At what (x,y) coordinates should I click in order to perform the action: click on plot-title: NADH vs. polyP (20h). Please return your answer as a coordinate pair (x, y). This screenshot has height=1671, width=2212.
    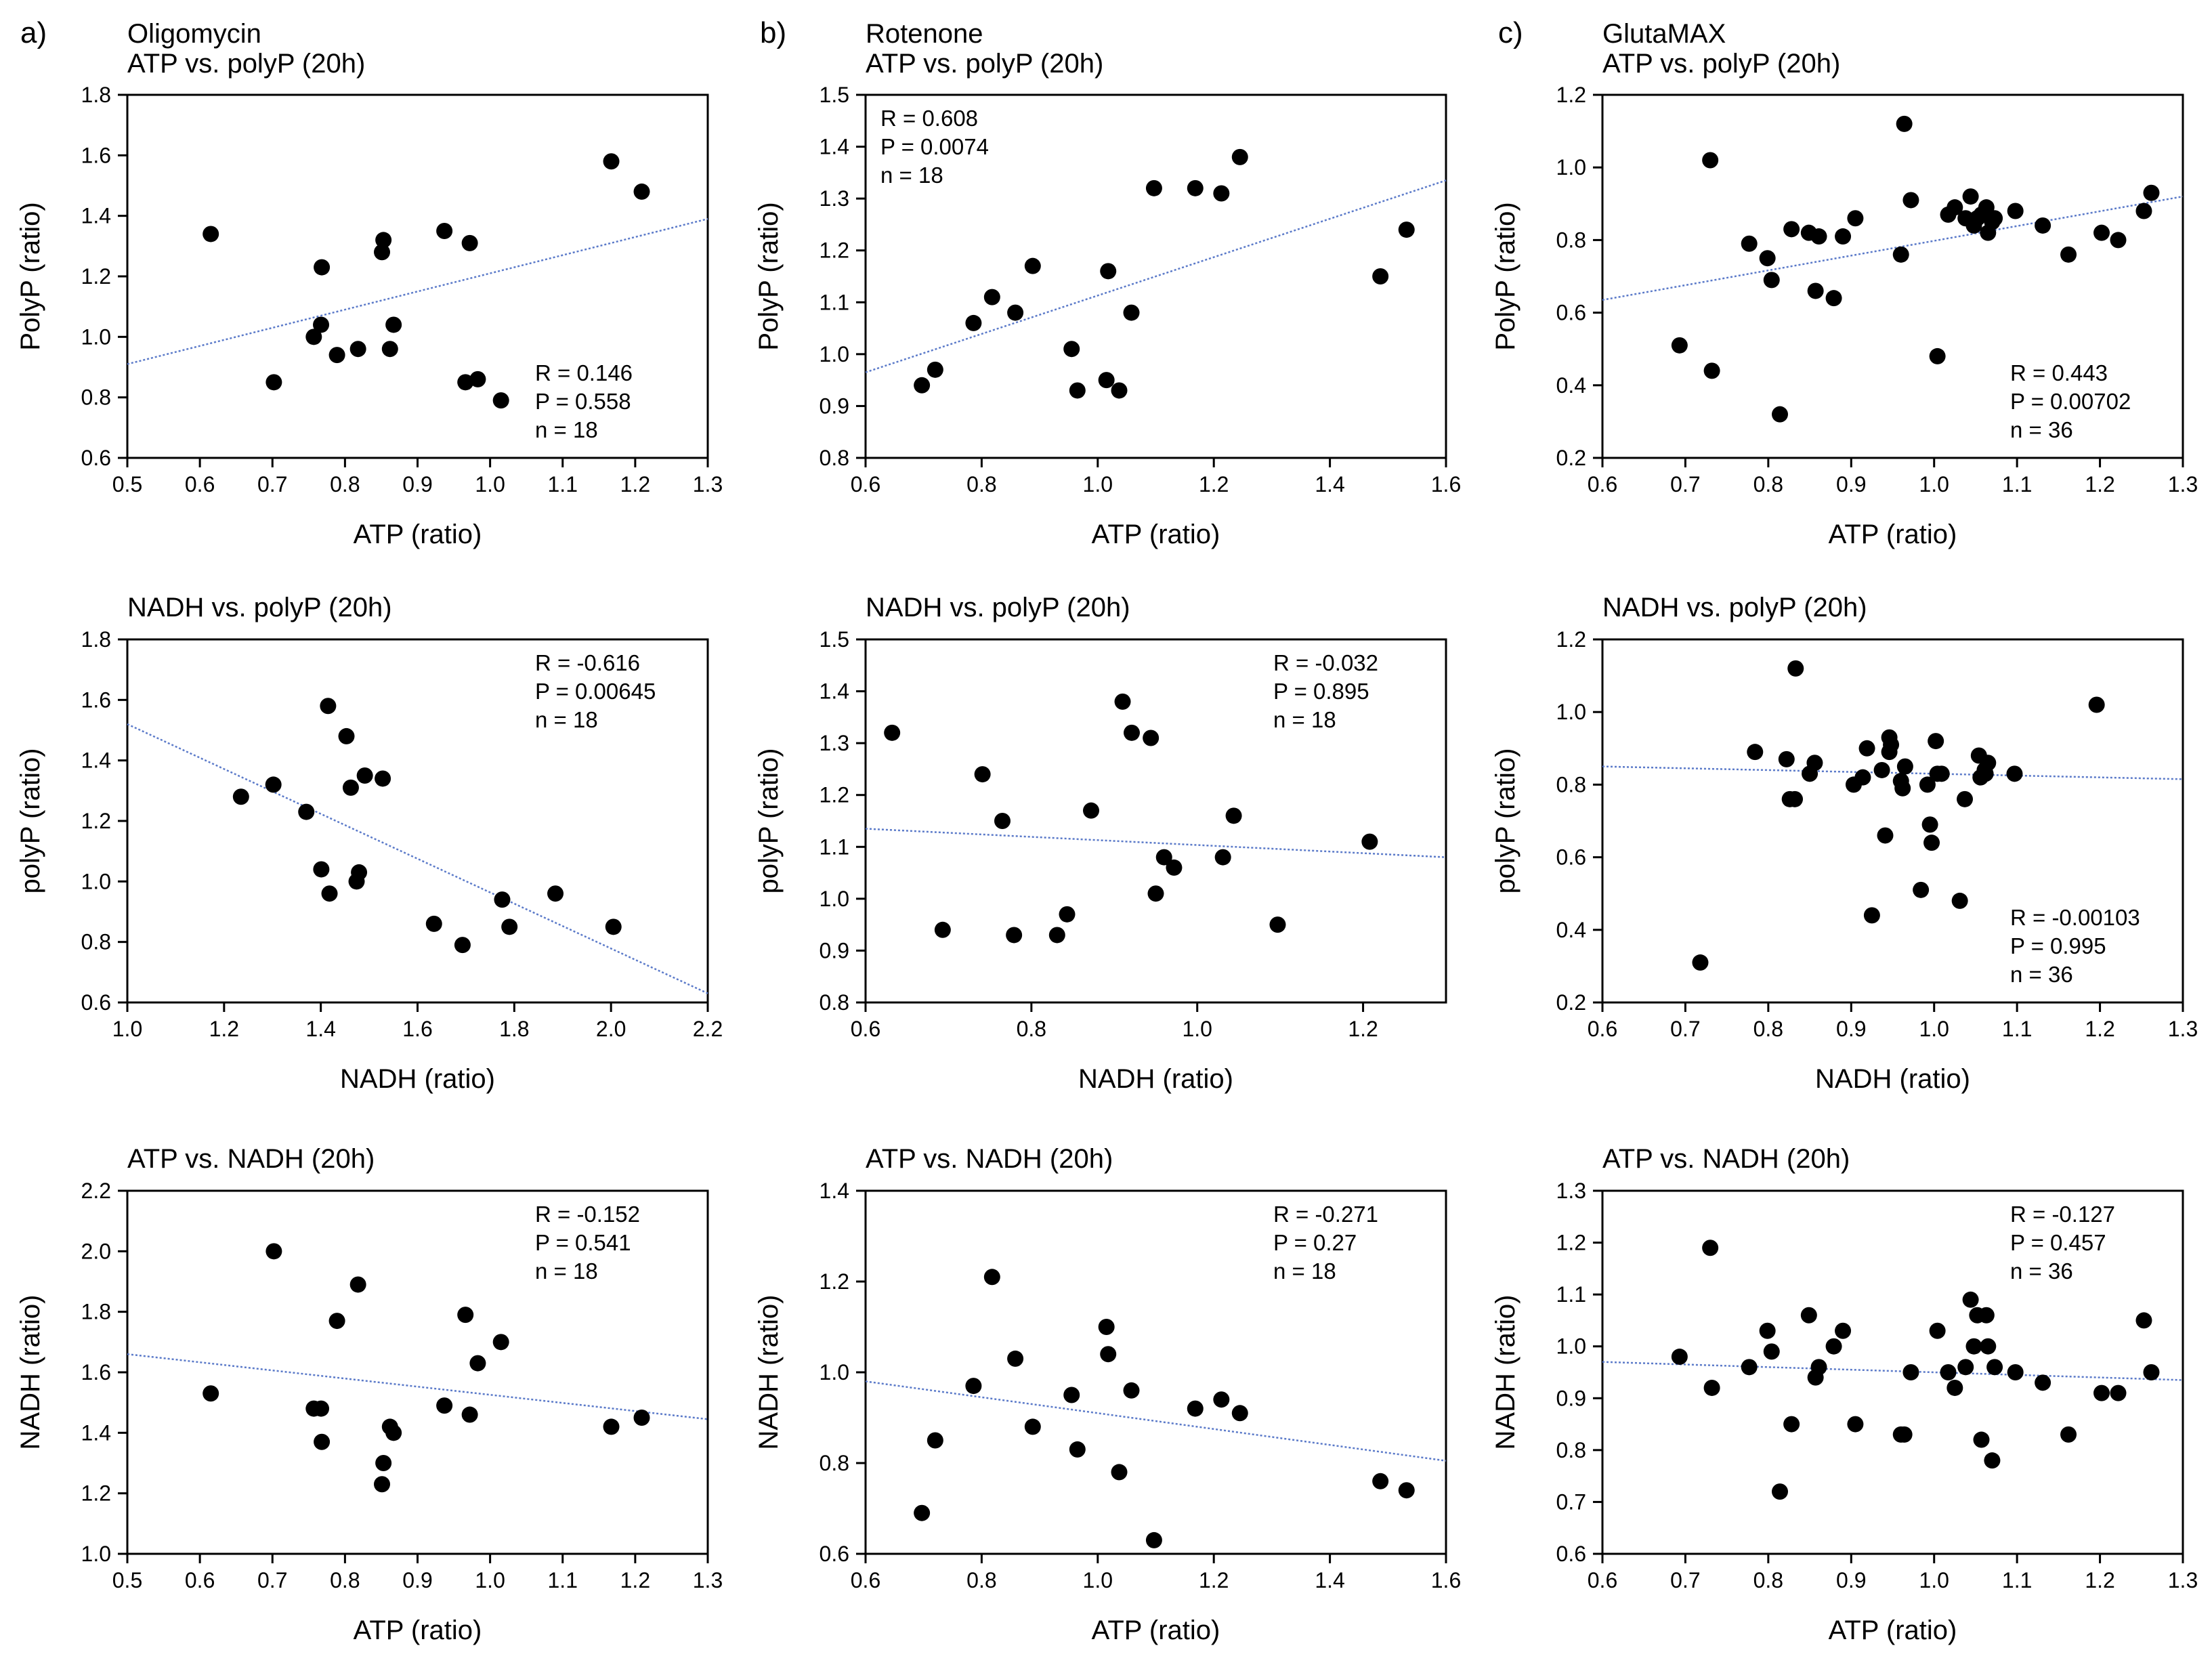
    Looking at the image, I should click on (259, 607).